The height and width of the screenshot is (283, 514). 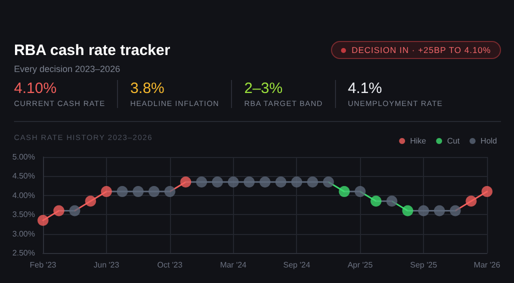 What do you see at coordinates (264, 88) in the screenshot?
I see `text: 2–3%` at bounding box center [264, 88].